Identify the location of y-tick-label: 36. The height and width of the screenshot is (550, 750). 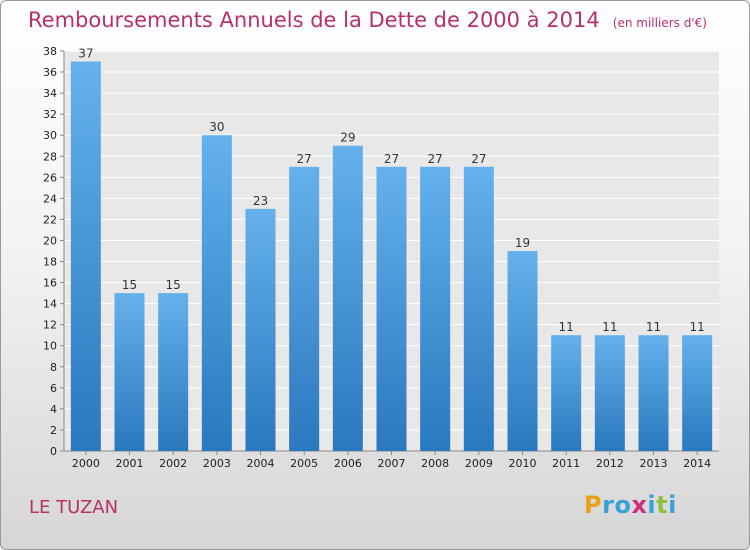
(50, 72).